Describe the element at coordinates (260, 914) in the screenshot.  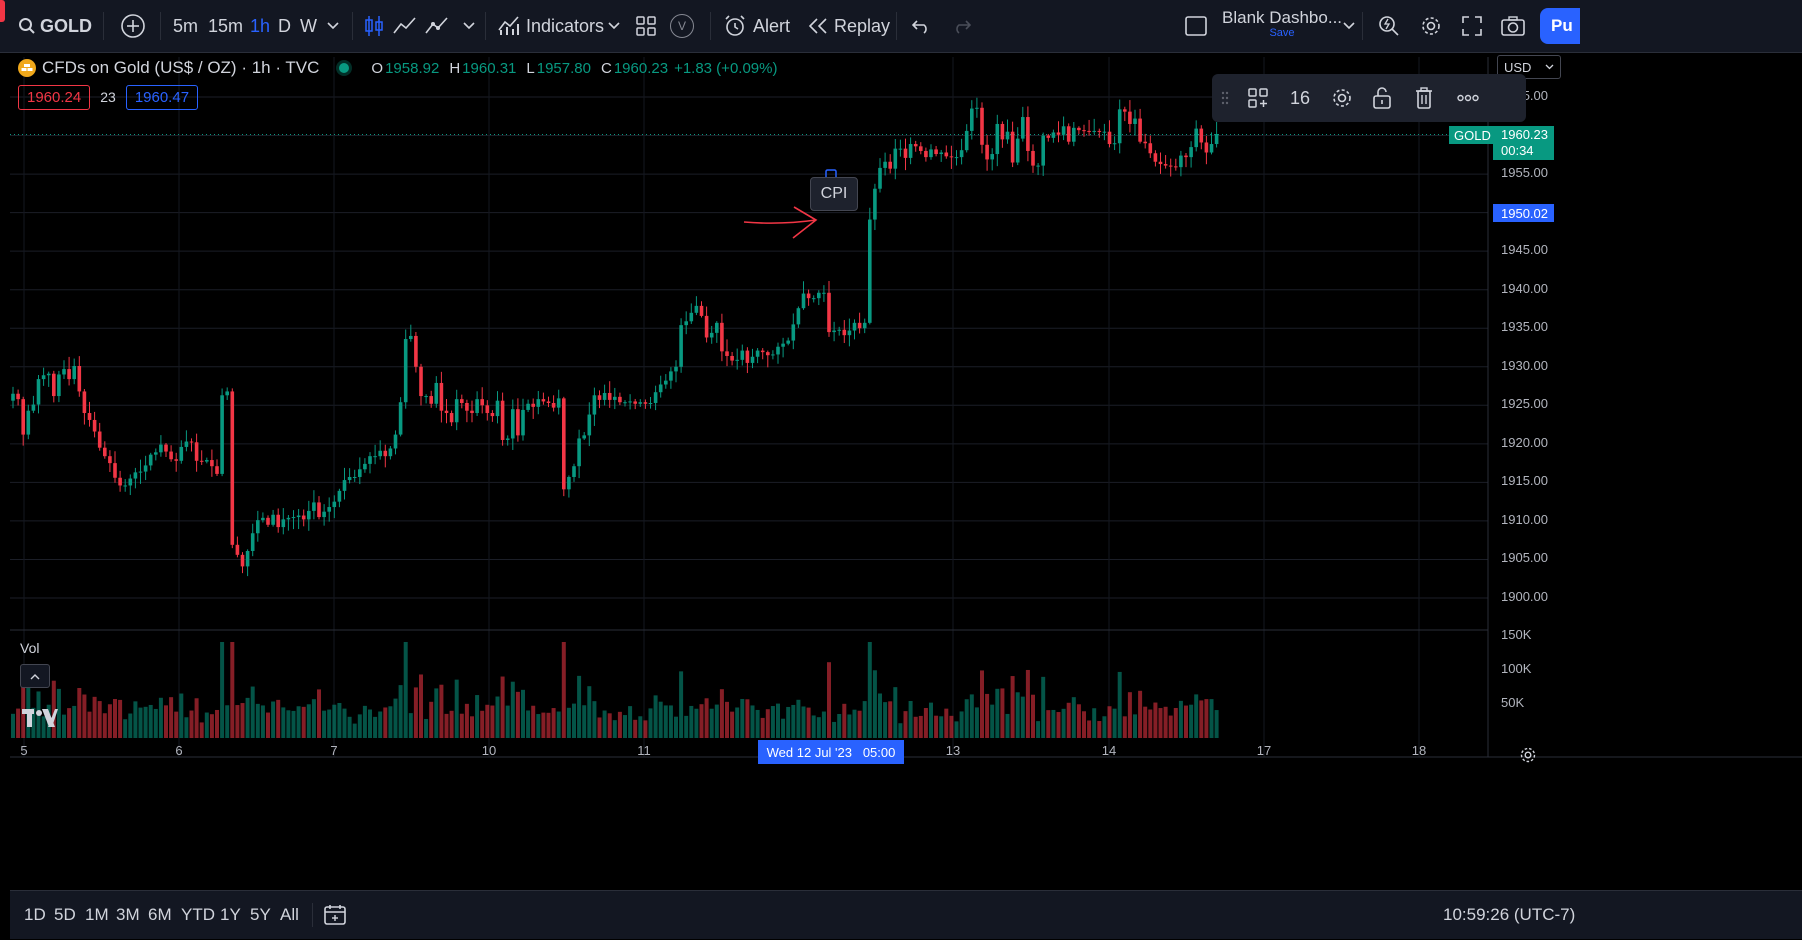
I see `range-5y: 5Y` at that location.